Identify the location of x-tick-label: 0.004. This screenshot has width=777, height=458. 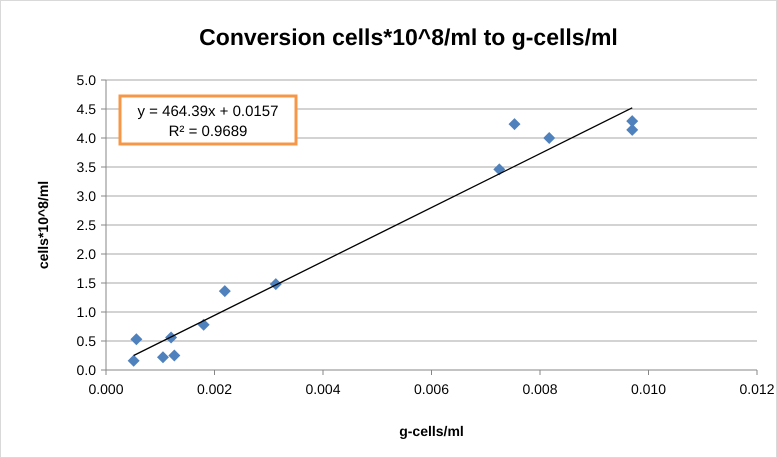
(323, 389).